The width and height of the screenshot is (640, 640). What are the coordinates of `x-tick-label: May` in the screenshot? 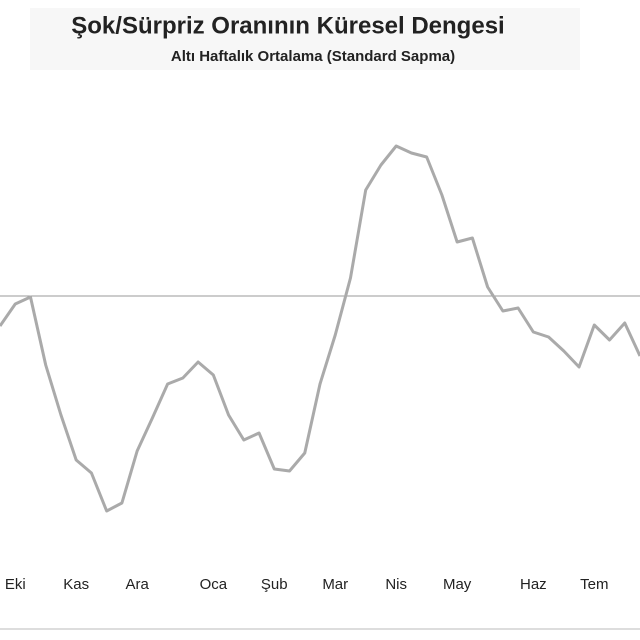 It's located at (457, 584).